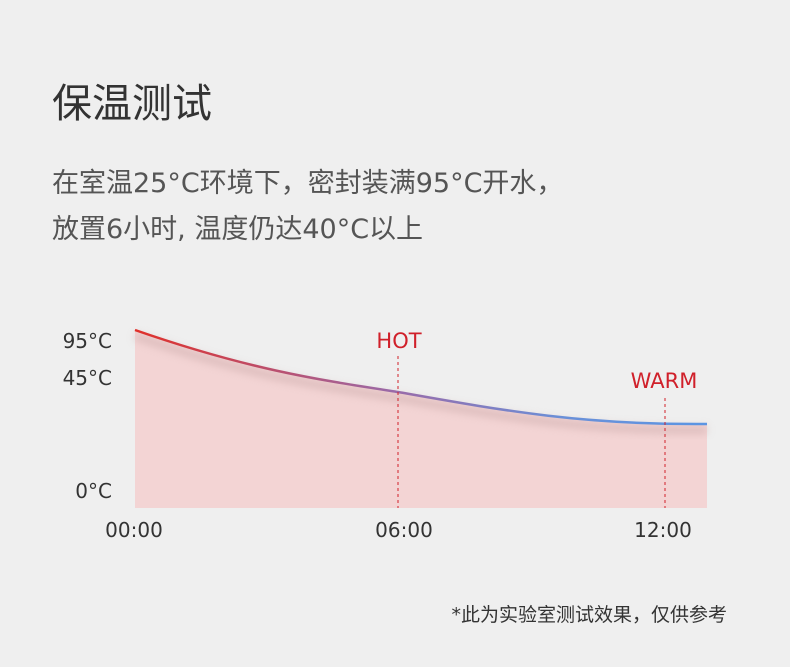 Image resolution: width=790 pixels, height=667 pixels. I want to click on x-label: 06:00, so click(404, 530).